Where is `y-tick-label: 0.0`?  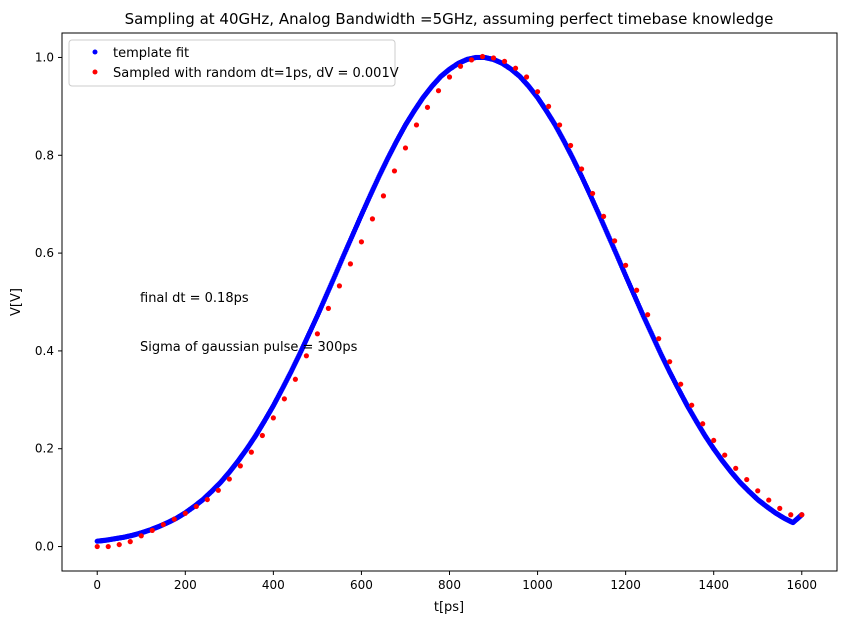
y-tick-label: 0.0 is located at coordinates (44, 547).